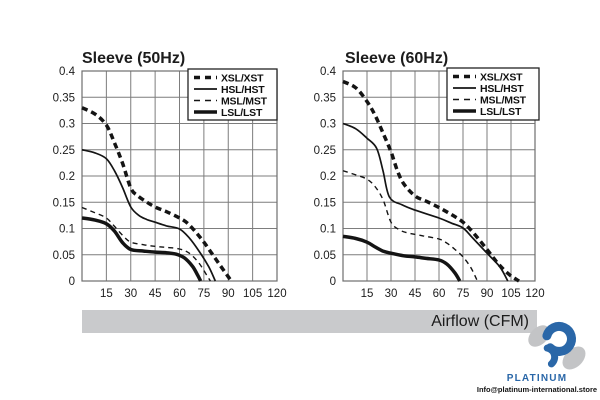  Describe the element at coordinates (480, 321) in the screenshot. I see `airflow-axis-label: Airflow (CFM)` at that location.